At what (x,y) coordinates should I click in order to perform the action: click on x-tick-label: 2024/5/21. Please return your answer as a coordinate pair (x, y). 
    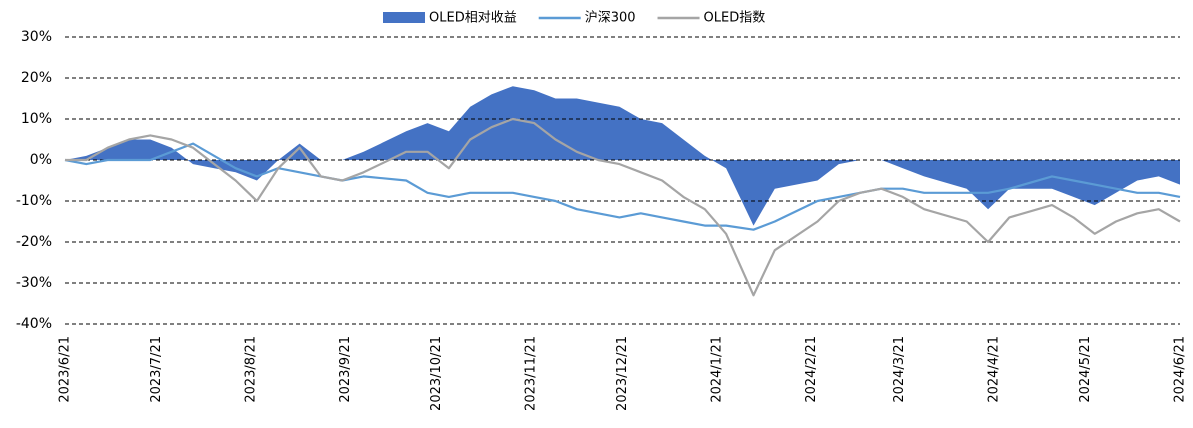
    Looking at the image, I should click on (1085, 369).